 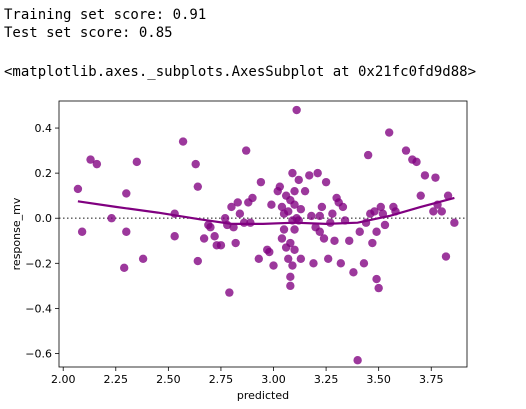 What do you see at coordinates (116, 379) in the screenshot?
I see `x-tick-label: 2.25` at bounding box center [116, 379].